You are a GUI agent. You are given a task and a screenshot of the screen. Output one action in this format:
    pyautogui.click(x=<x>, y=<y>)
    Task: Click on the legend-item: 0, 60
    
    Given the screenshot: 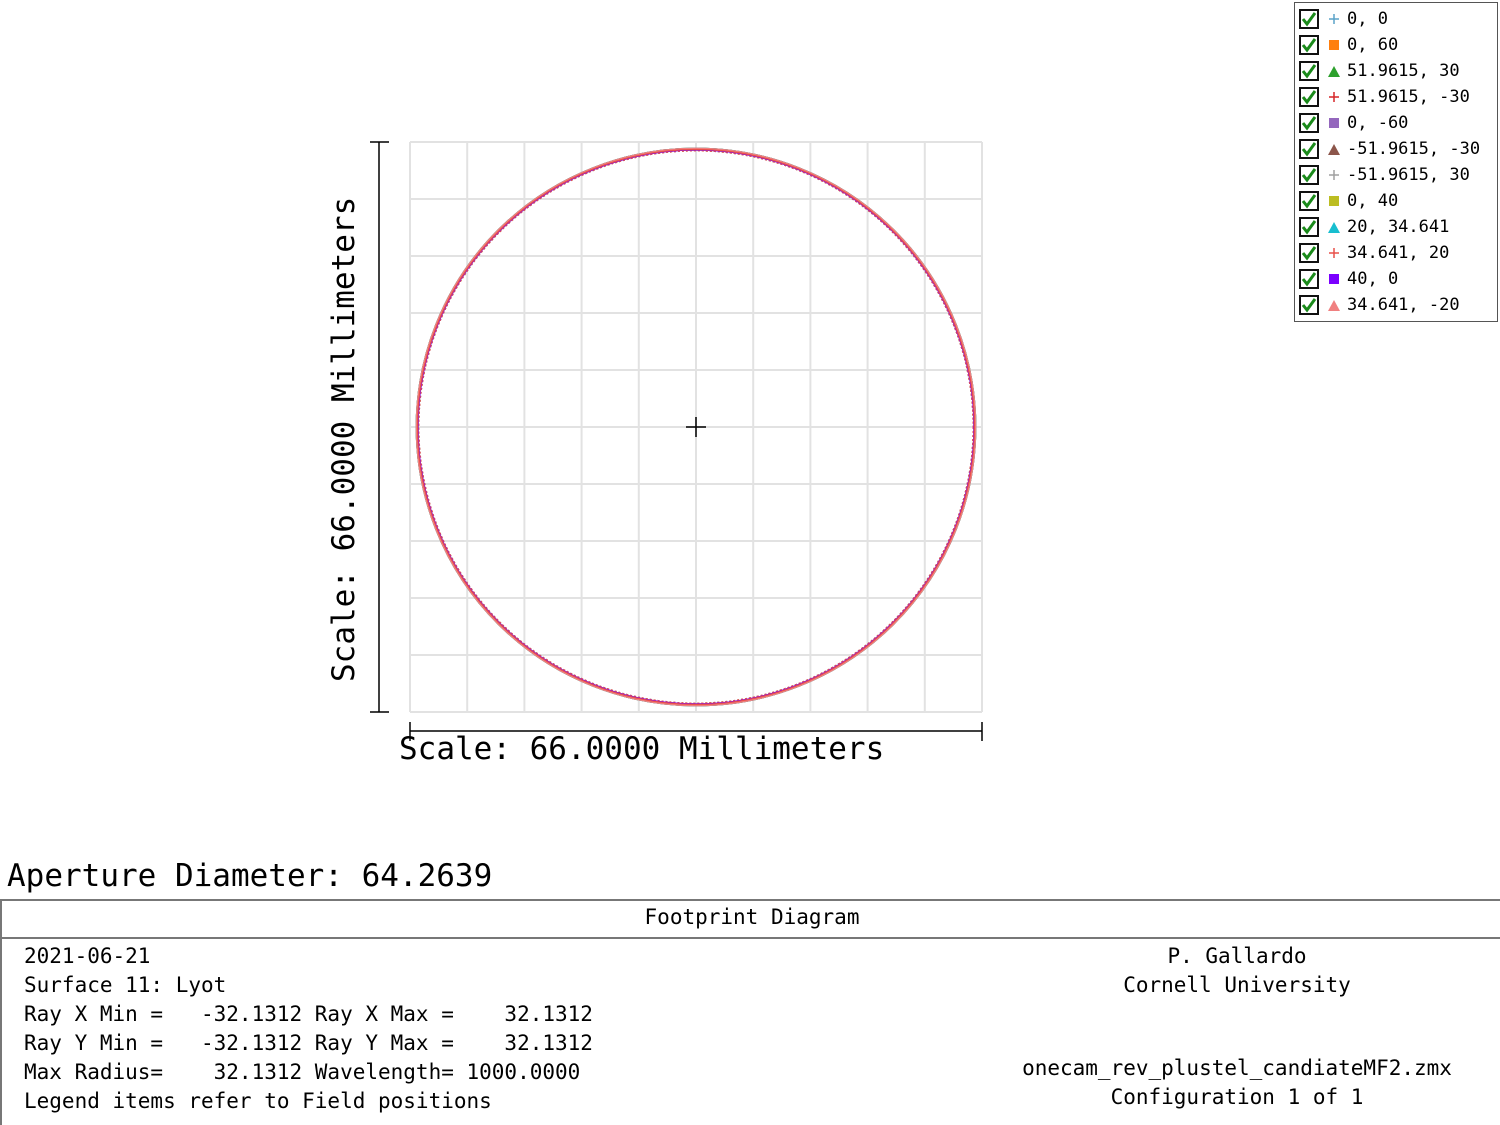 What is the action you would take?
    pyautogui.click(x=1348, y=45)
    